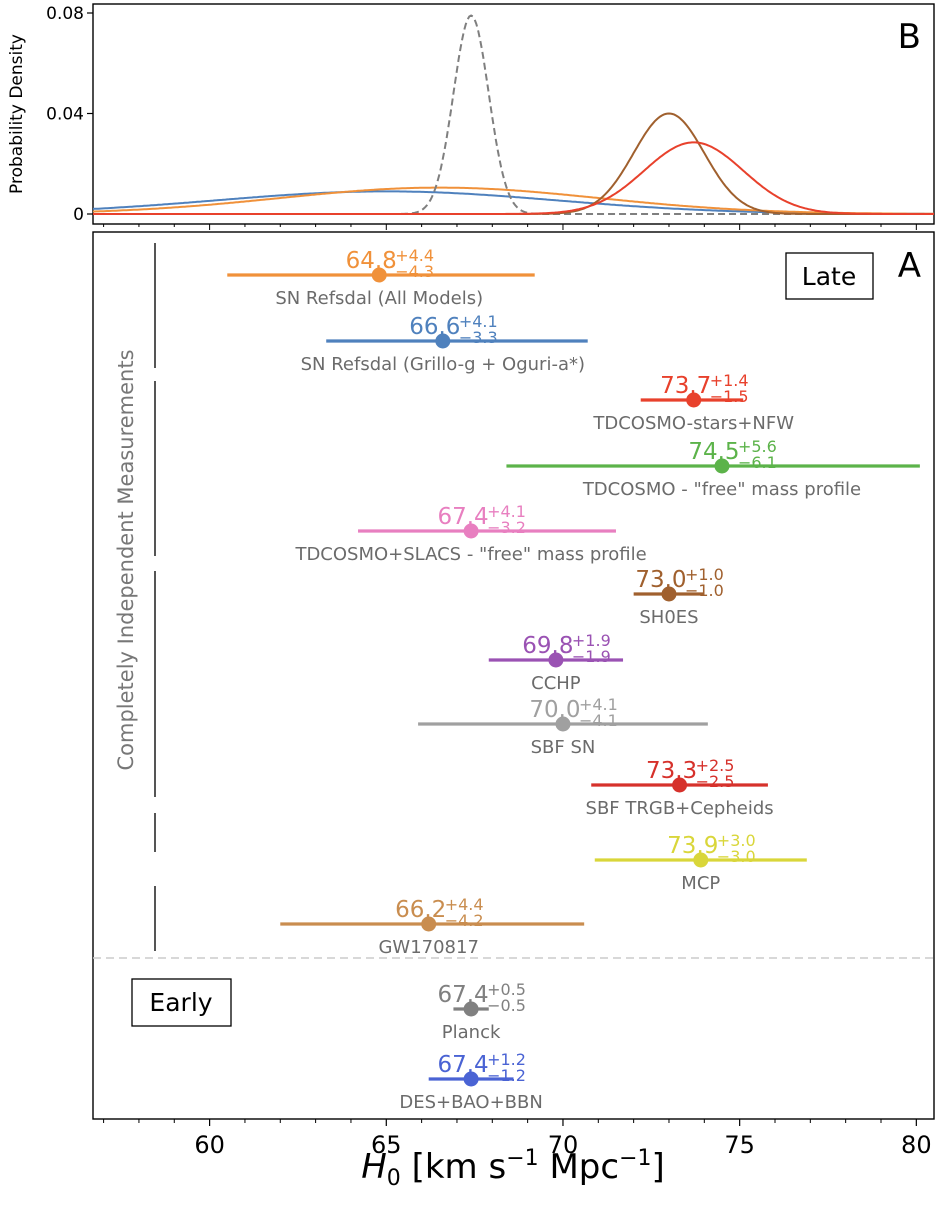 The width and height of the screenshot is (939, 1213). Describe the element at coordinates (513, 1168) in the screenshot. I see `x-axis-label: H0 [km s−1 Mpc−1]` at that location.